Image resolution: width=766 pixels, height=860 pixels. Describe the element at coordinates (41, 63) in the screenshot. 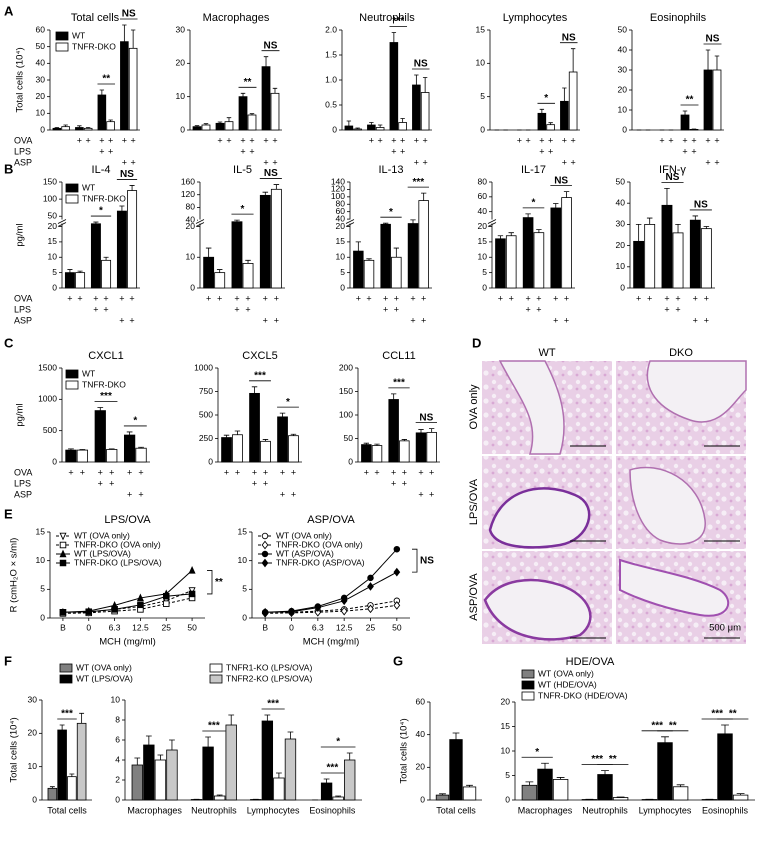

I see `y-tick-label: 40` at that location.